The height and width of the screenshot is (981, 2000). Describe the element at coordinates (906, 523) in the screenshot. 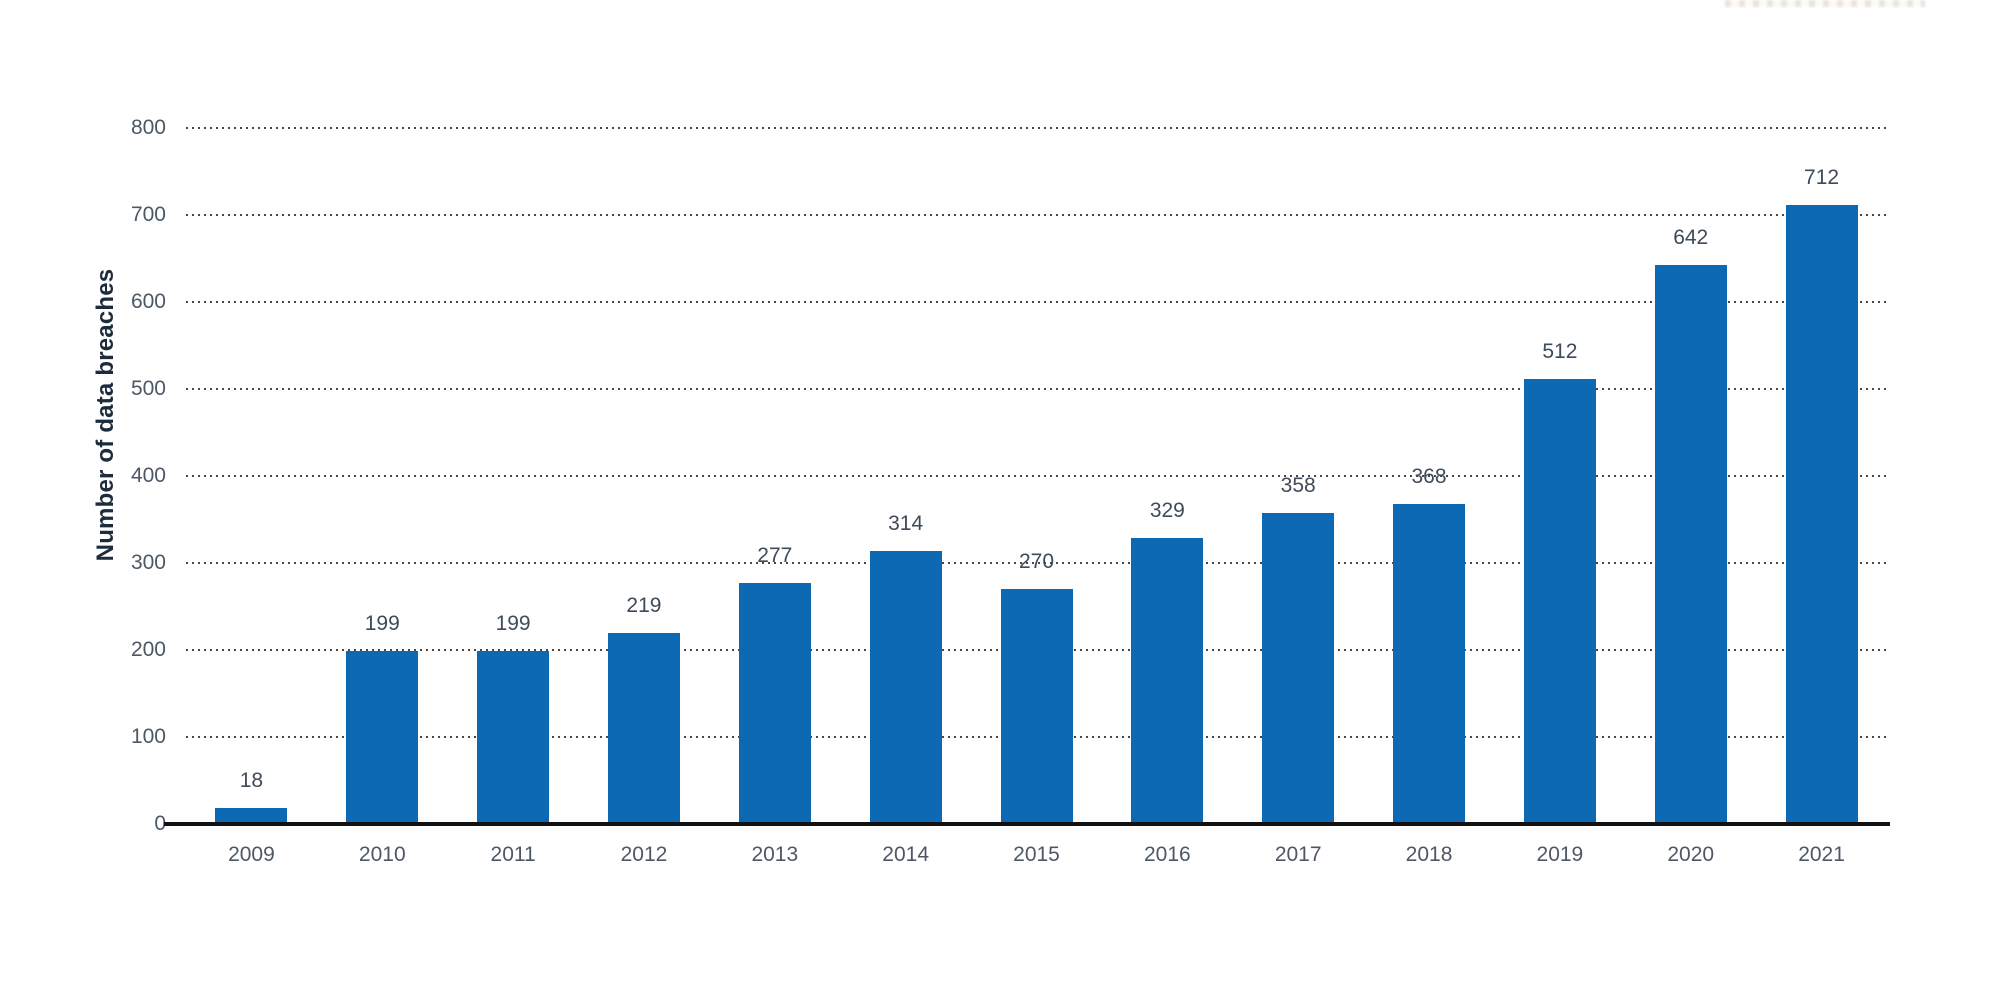

I see `value-label-2014: 314` at that location.